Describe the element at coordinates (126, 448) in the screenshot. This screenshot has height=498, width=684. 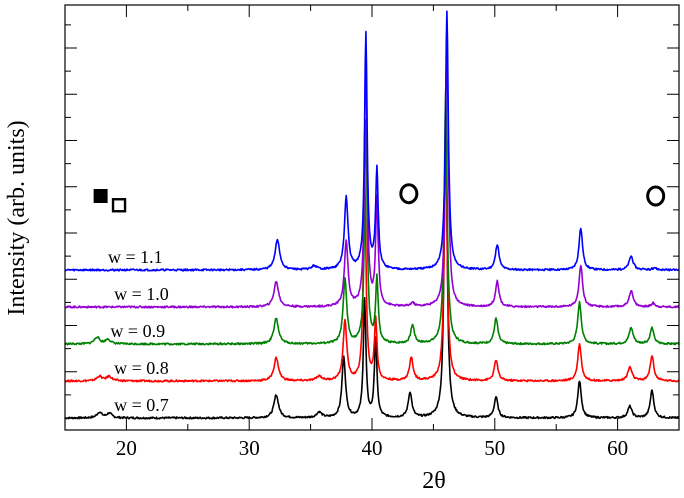
I see `x-tick-label: 20` at that location.